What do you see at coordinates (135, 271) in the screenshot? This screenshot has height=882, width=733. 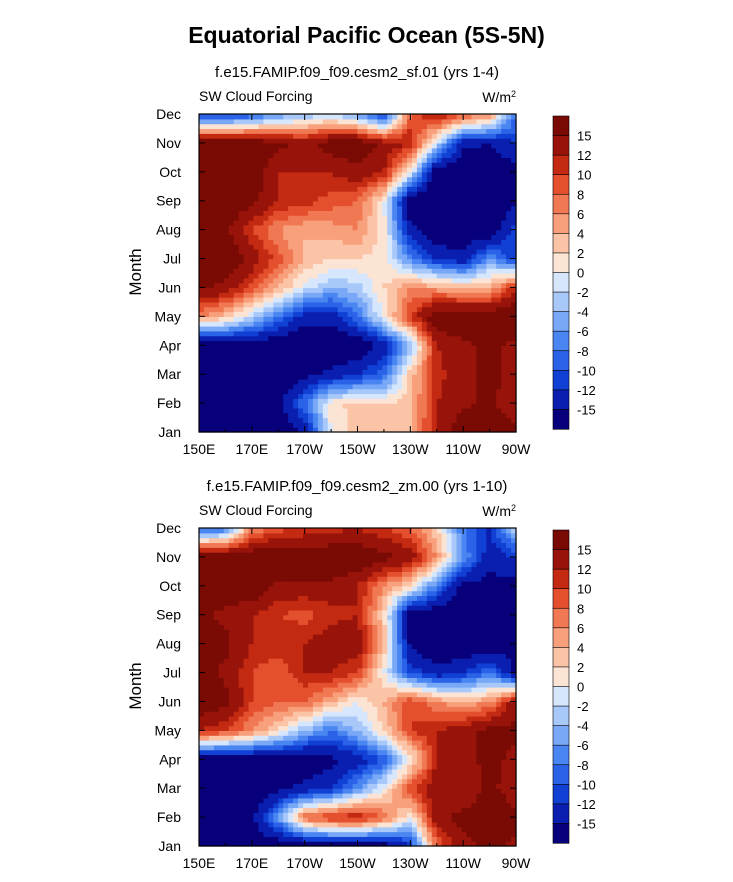 I see `panel-1-ylabel: Month` at bounding box center [135, 271].